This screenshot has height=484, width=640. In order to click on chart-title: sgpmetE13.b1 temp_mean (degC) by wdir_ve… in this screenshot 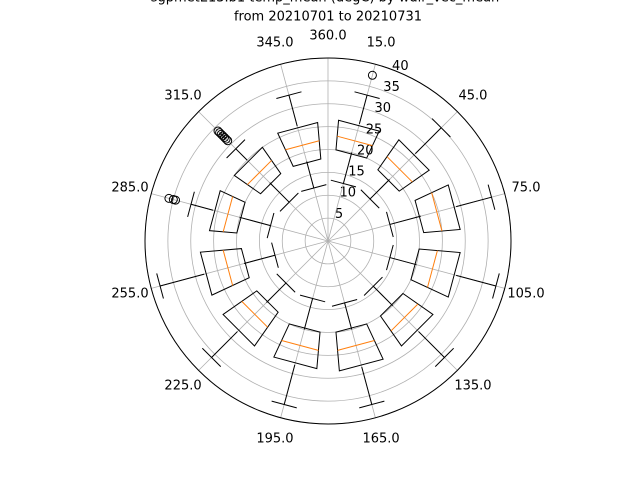, I will do `click(325, 3)`.